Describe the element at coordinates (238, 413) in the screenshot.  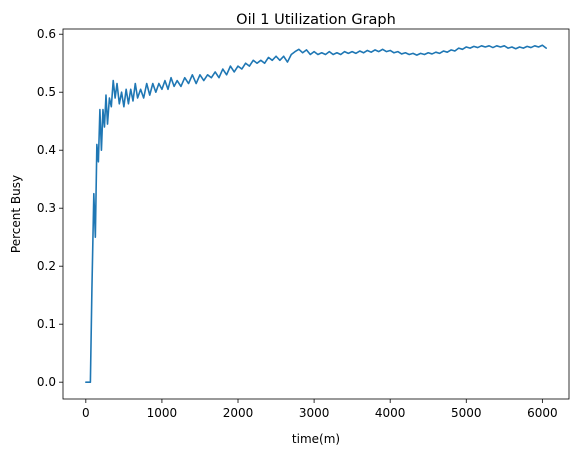
I see `x-tick-label: 2000` at that location.